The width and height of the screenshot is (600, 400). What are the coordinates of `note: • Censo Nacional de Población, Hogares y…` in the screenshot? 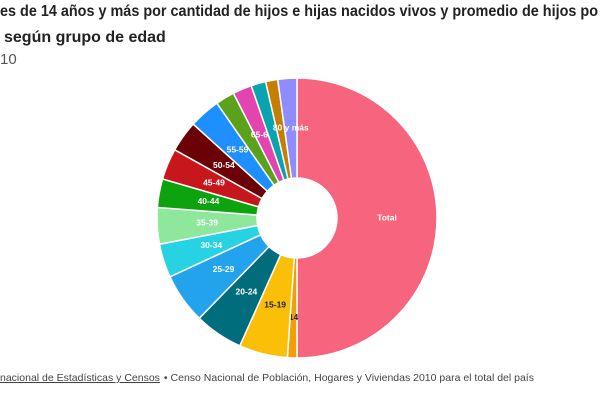 It's located at (349, 378).